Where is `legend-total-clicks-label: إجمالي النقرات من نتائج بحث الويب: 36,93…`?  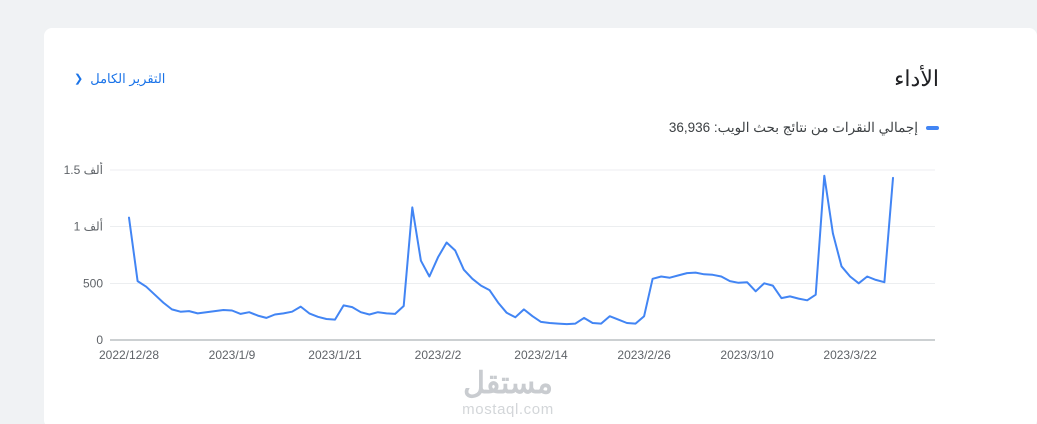 legend-total-clicks-label: إجمالي النقرات من نتائج بحث الويب: 36,93… is located at coordinates (793, 127).